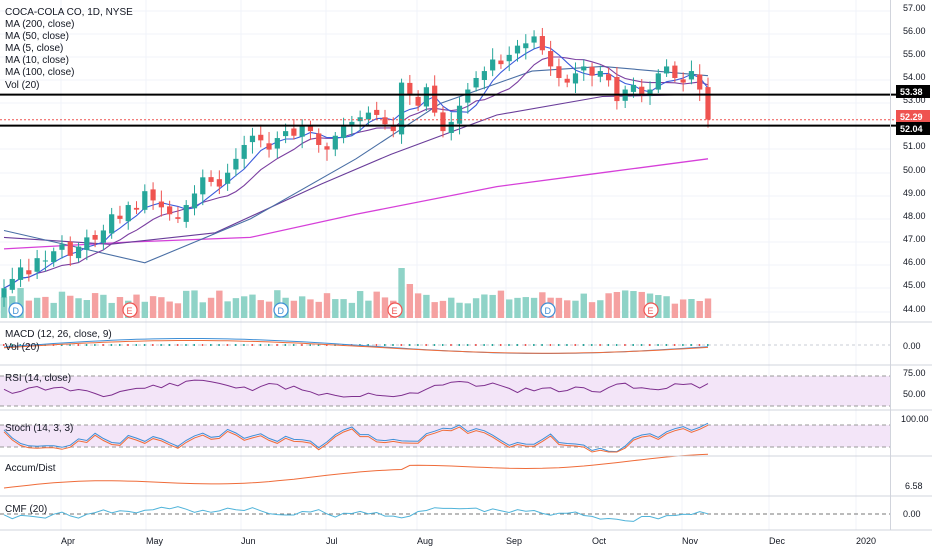 This screenshot has height=550, width=932. I want to click on stoch-k-line, so click(356, 437).